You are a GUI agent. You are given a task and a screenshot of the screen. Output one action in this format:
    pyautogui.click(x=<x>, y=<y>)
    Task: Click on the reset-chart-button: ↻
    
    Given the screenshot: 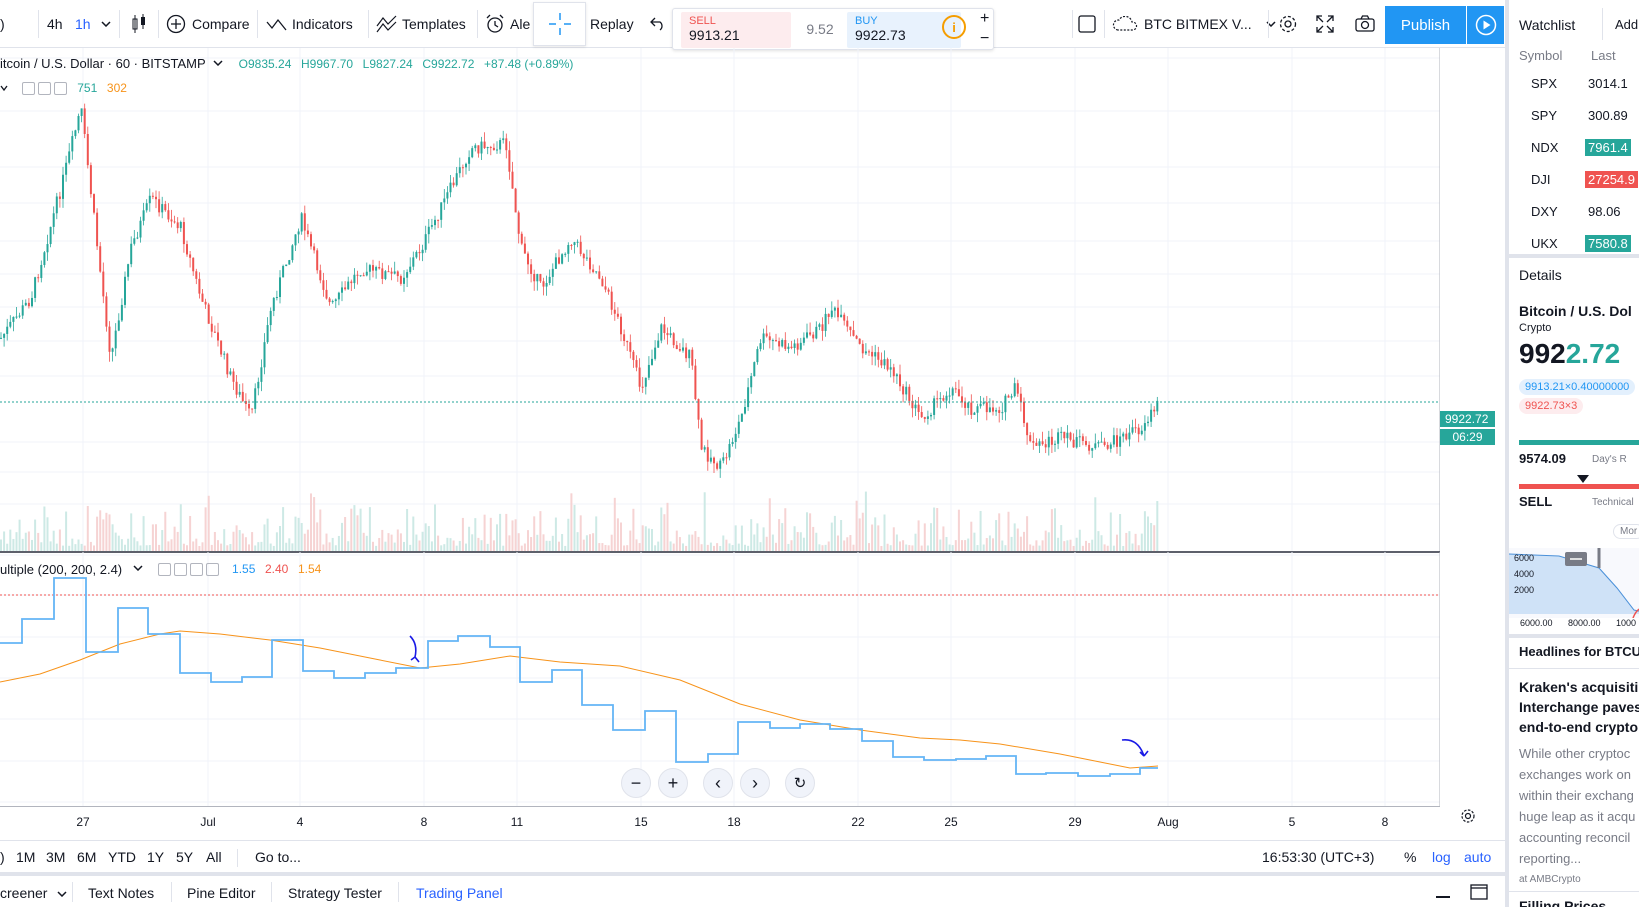 What is the action you would take?
    pyautogui.click(x=800, y=783)
    